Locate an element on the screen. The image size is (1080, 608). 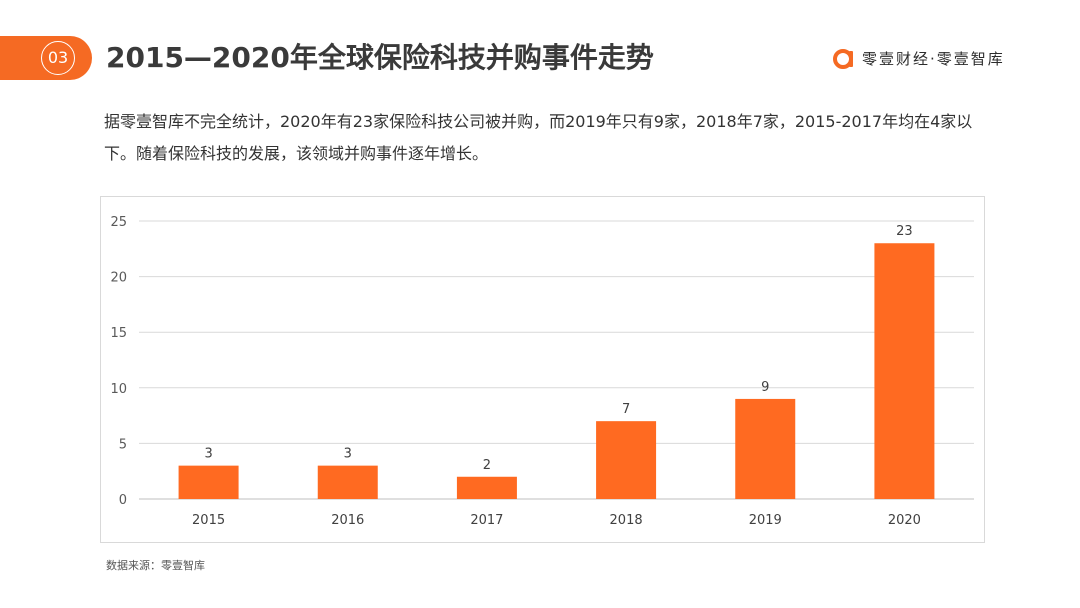
y-tick-label: 5 is located at coordinates (123, 444).